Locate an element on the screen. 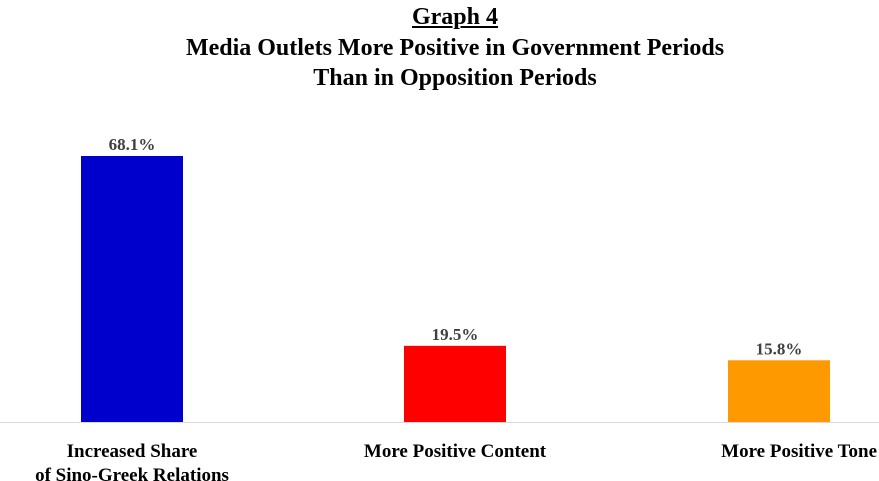 This screenshot has height=481, width=879. chart-title-line-2: Than in Opposition Periods is located at coordinates (455, 78).